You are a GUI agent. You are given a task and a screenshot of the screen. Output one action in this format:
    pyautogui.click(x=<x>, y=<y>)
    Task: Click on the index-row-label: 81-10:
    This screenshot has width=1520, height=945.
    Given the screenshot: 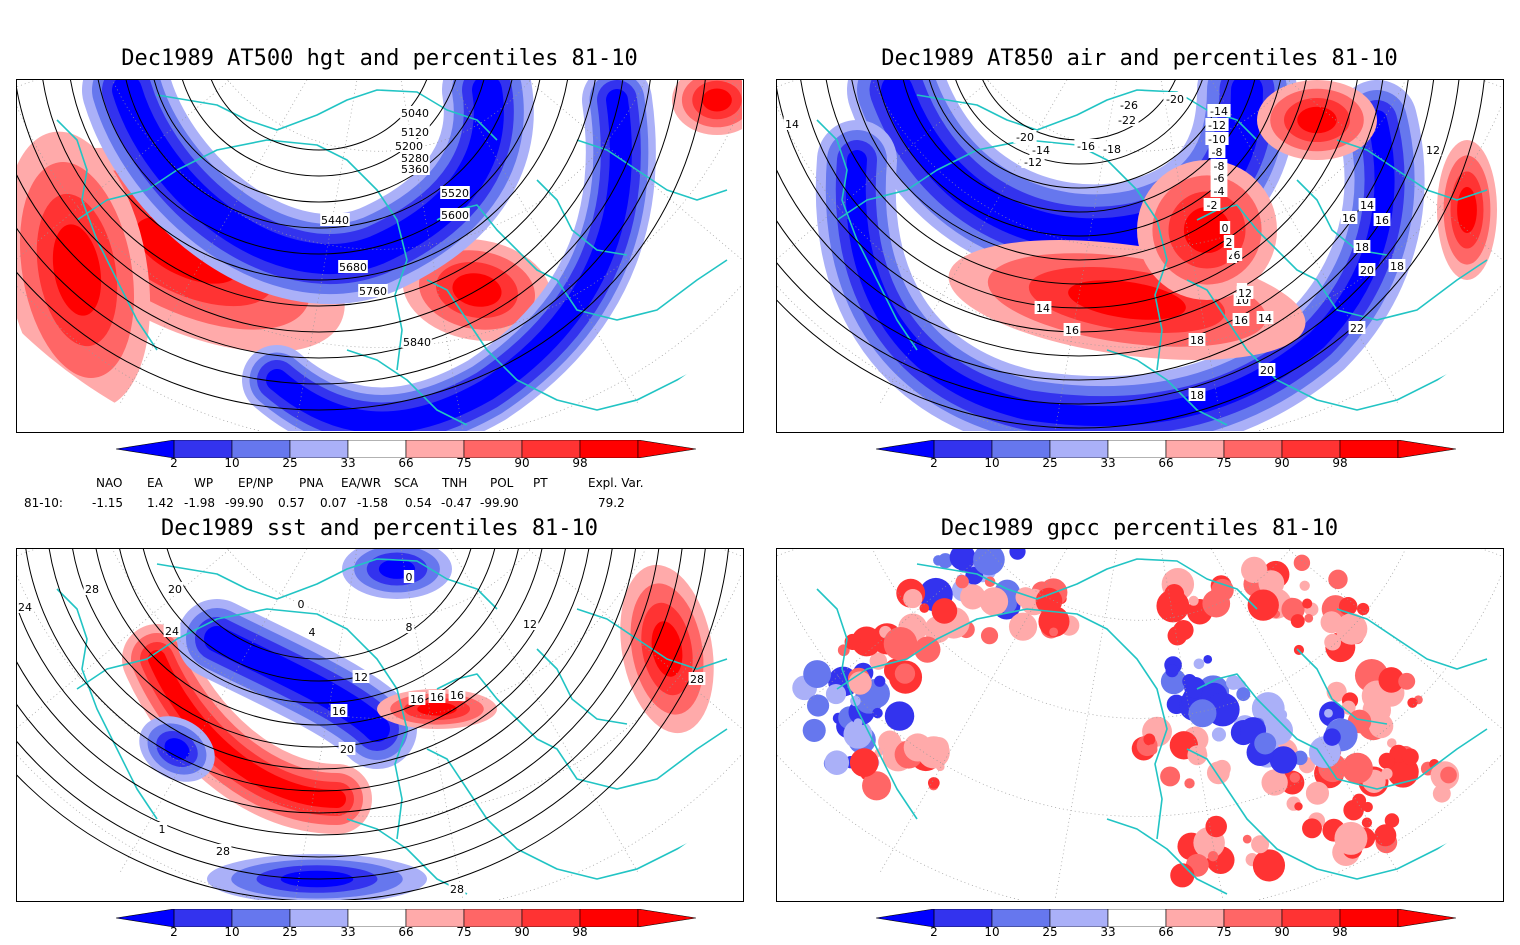 What is the action you would take?
    pyautogui.click(x=43, y=503)
    